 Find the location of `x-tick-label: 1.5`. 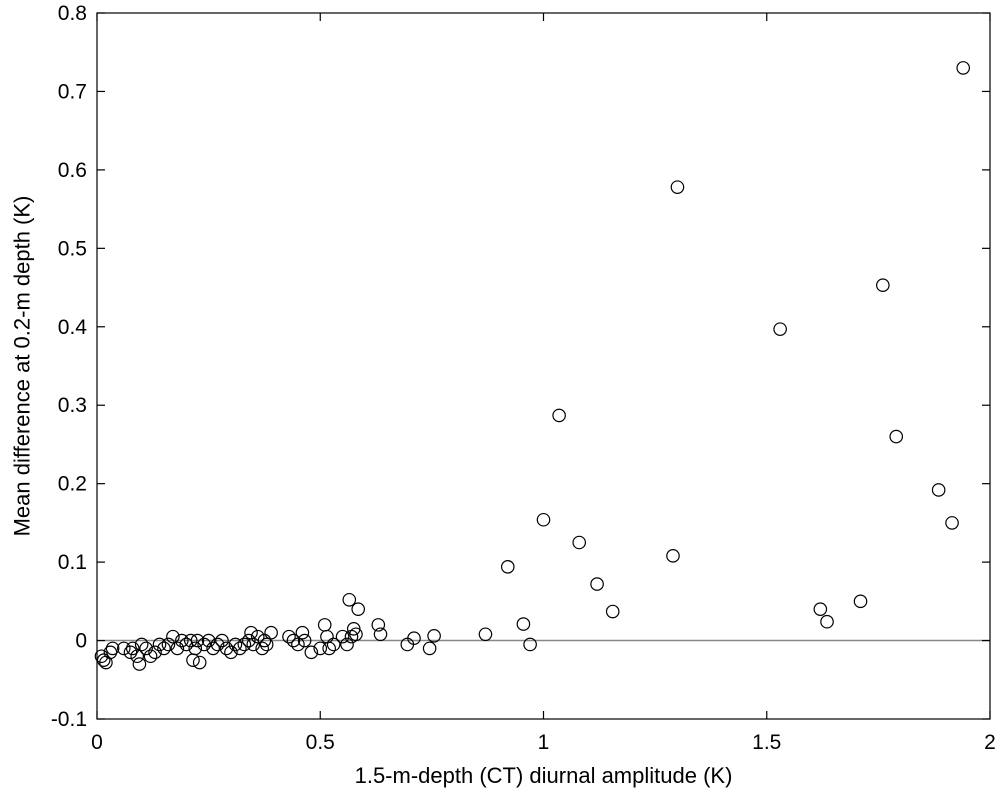

x-tick-label: 1.5 is located at coordinates (766, 742).